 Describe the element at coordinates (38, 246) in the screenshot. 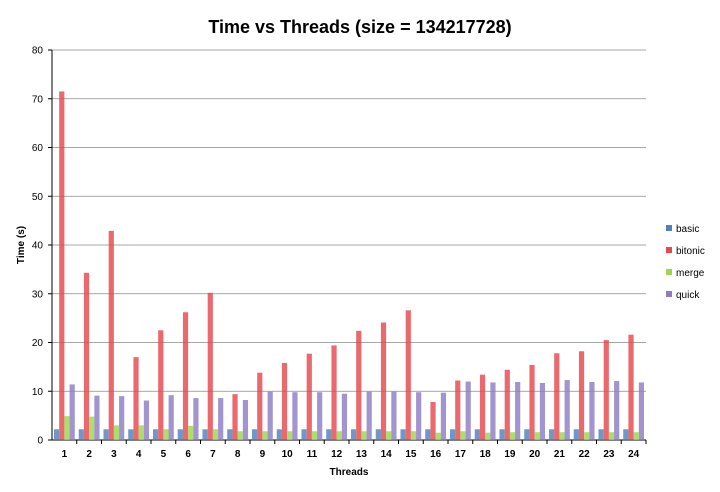

I see `y-tick-label: 40` at that location.